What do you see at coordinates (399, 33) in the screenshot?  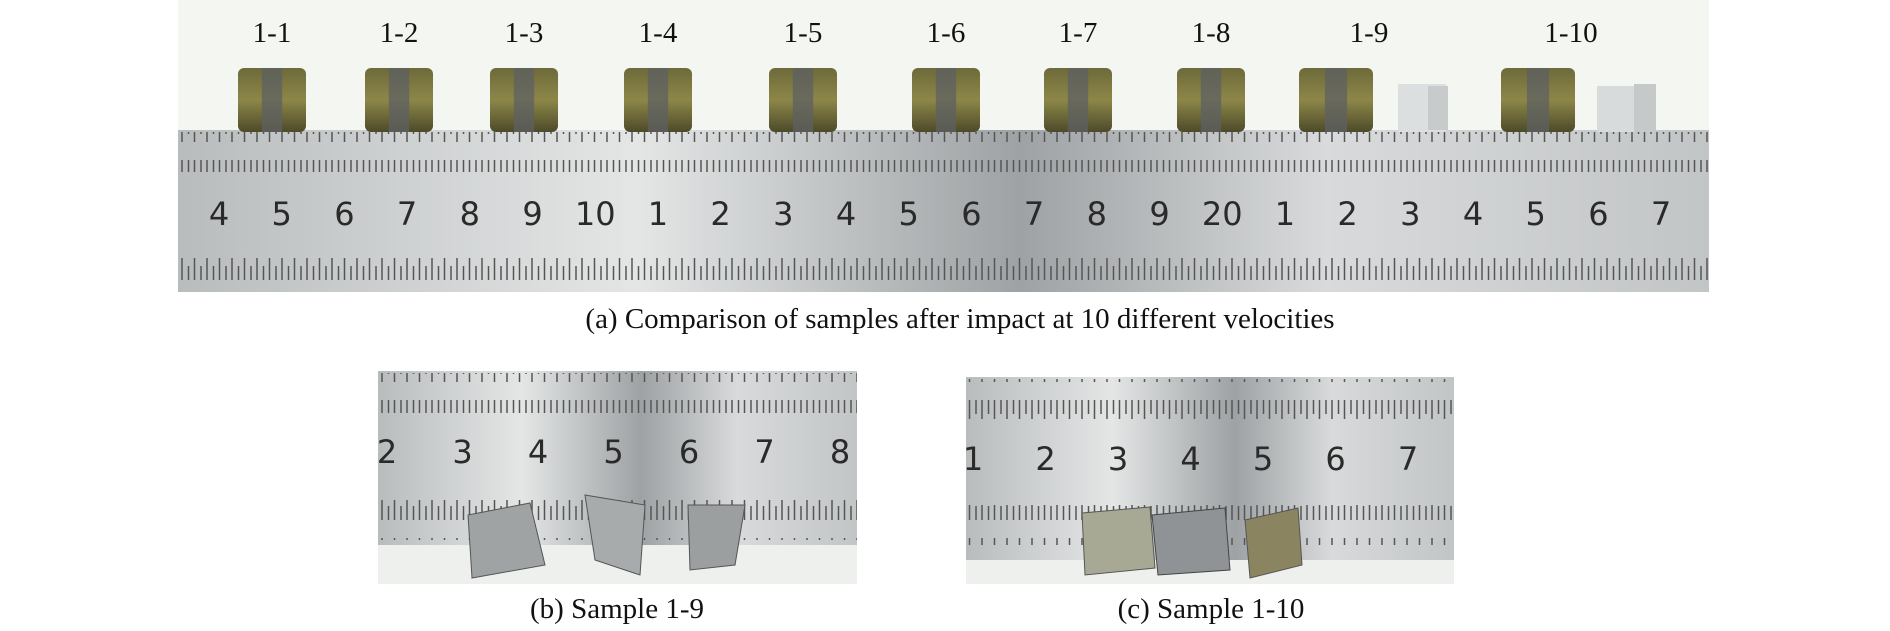 I see `sample-label: 1-2` at bounding box center [399, 33].